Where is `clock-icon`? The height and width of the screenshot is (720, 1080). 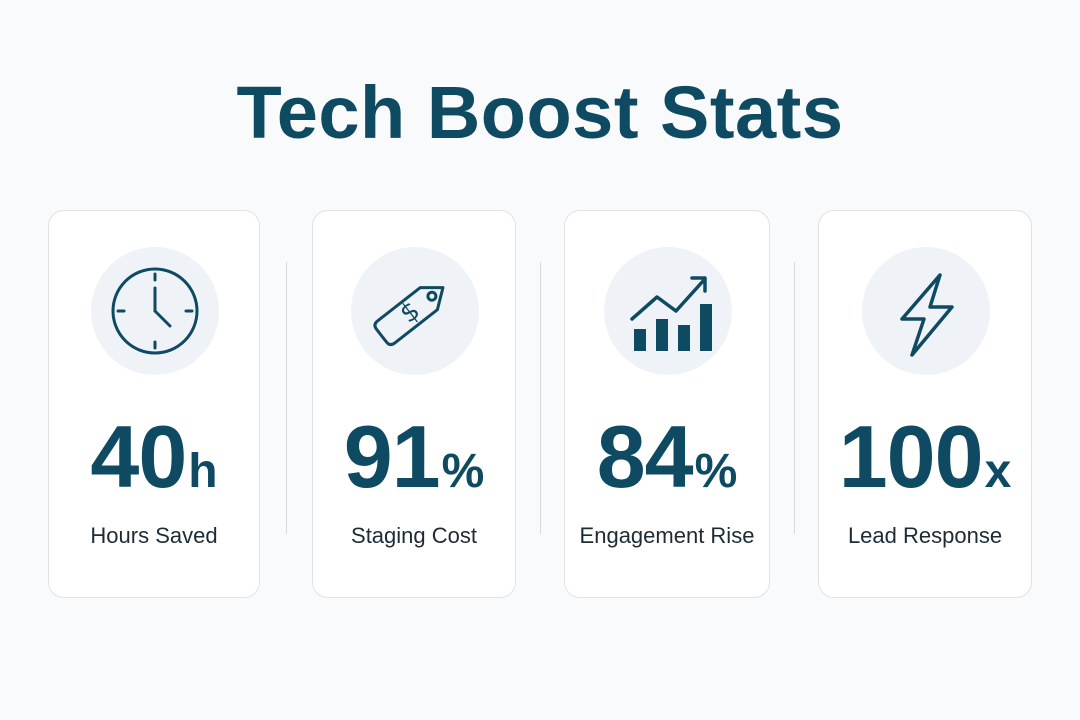 clock-icon is located at coordinates (155, 311).